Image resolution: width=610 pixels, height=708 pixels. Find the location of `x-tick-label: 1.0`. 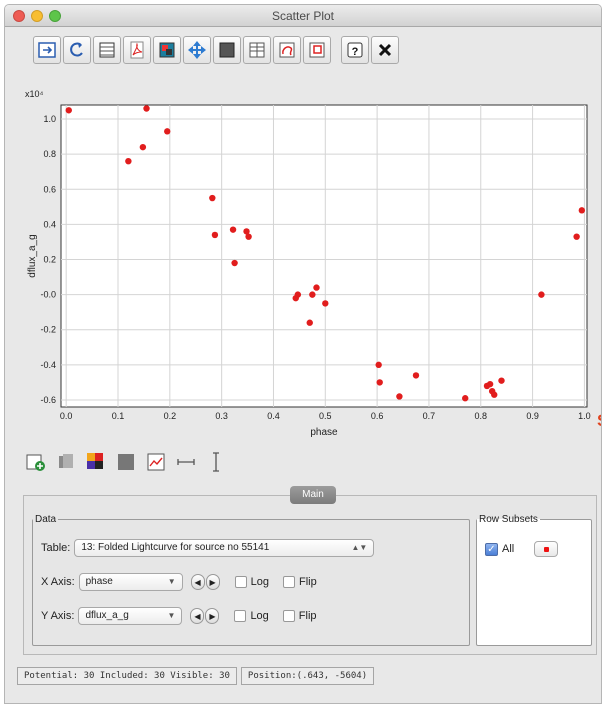

x-tick-label: 1.0 is located at coordinates (584, 416).